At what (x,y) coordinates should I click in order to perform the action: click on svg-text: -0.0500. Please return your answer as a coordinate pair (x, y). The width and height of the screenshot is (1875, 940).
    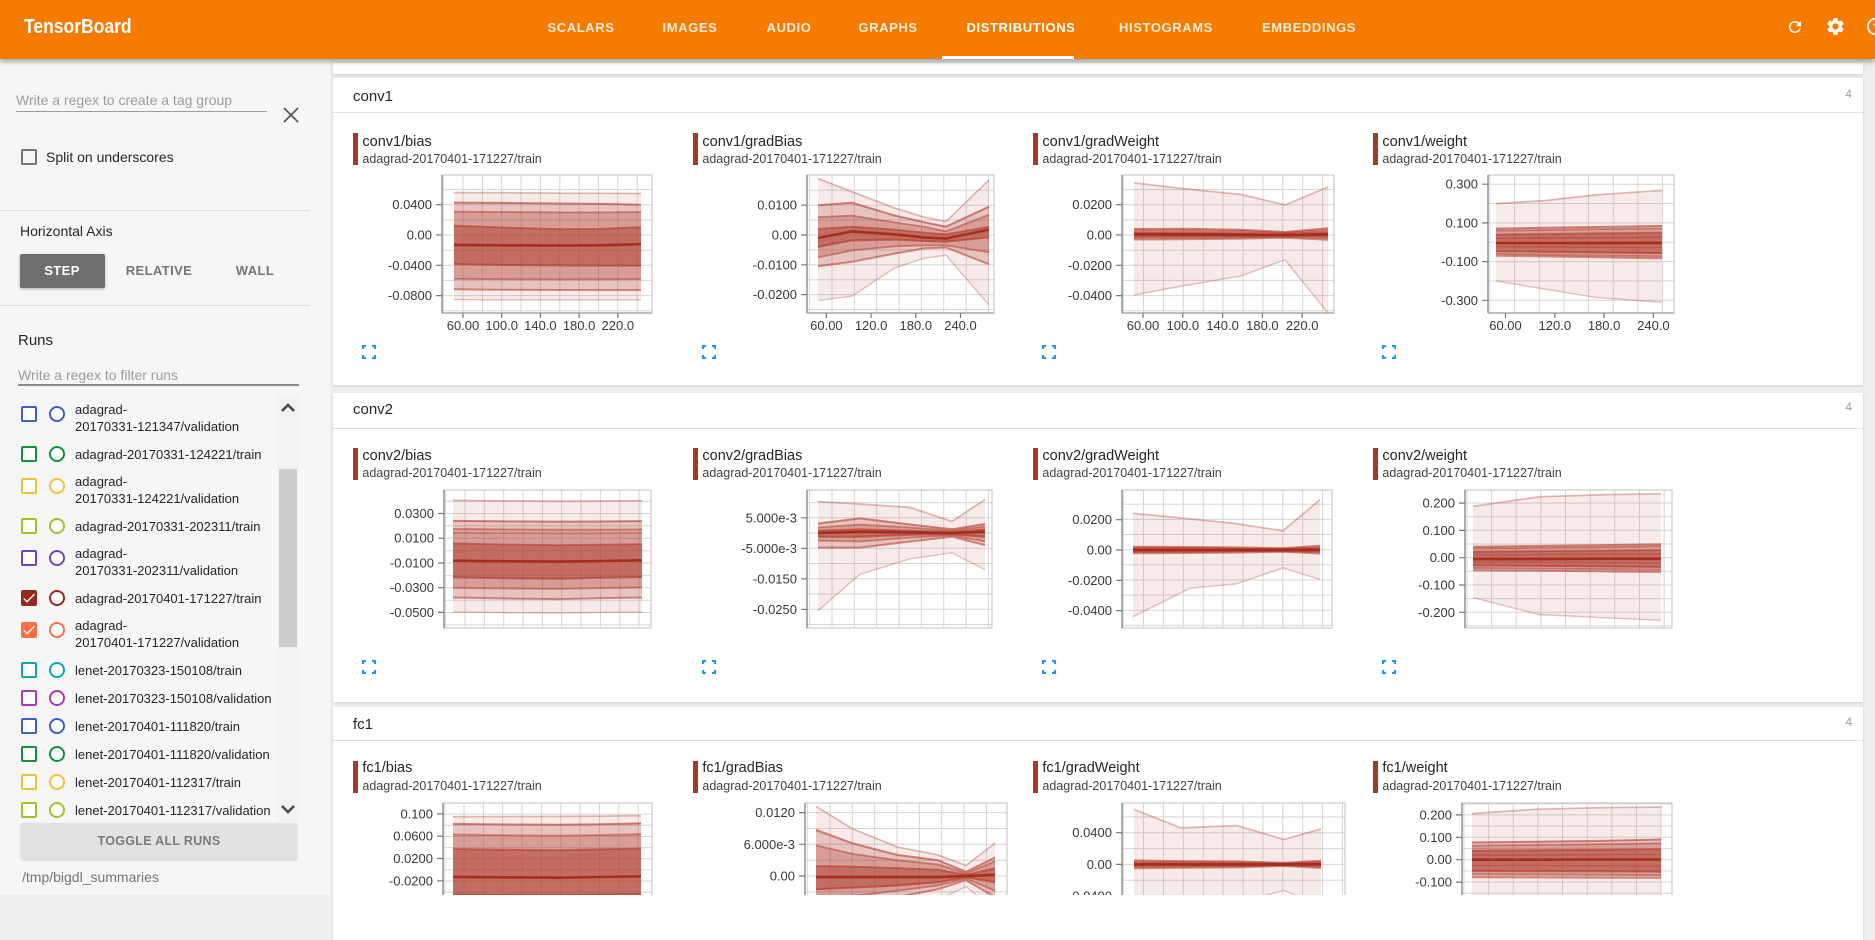
    Looking at the image, I should click on (412, 612).